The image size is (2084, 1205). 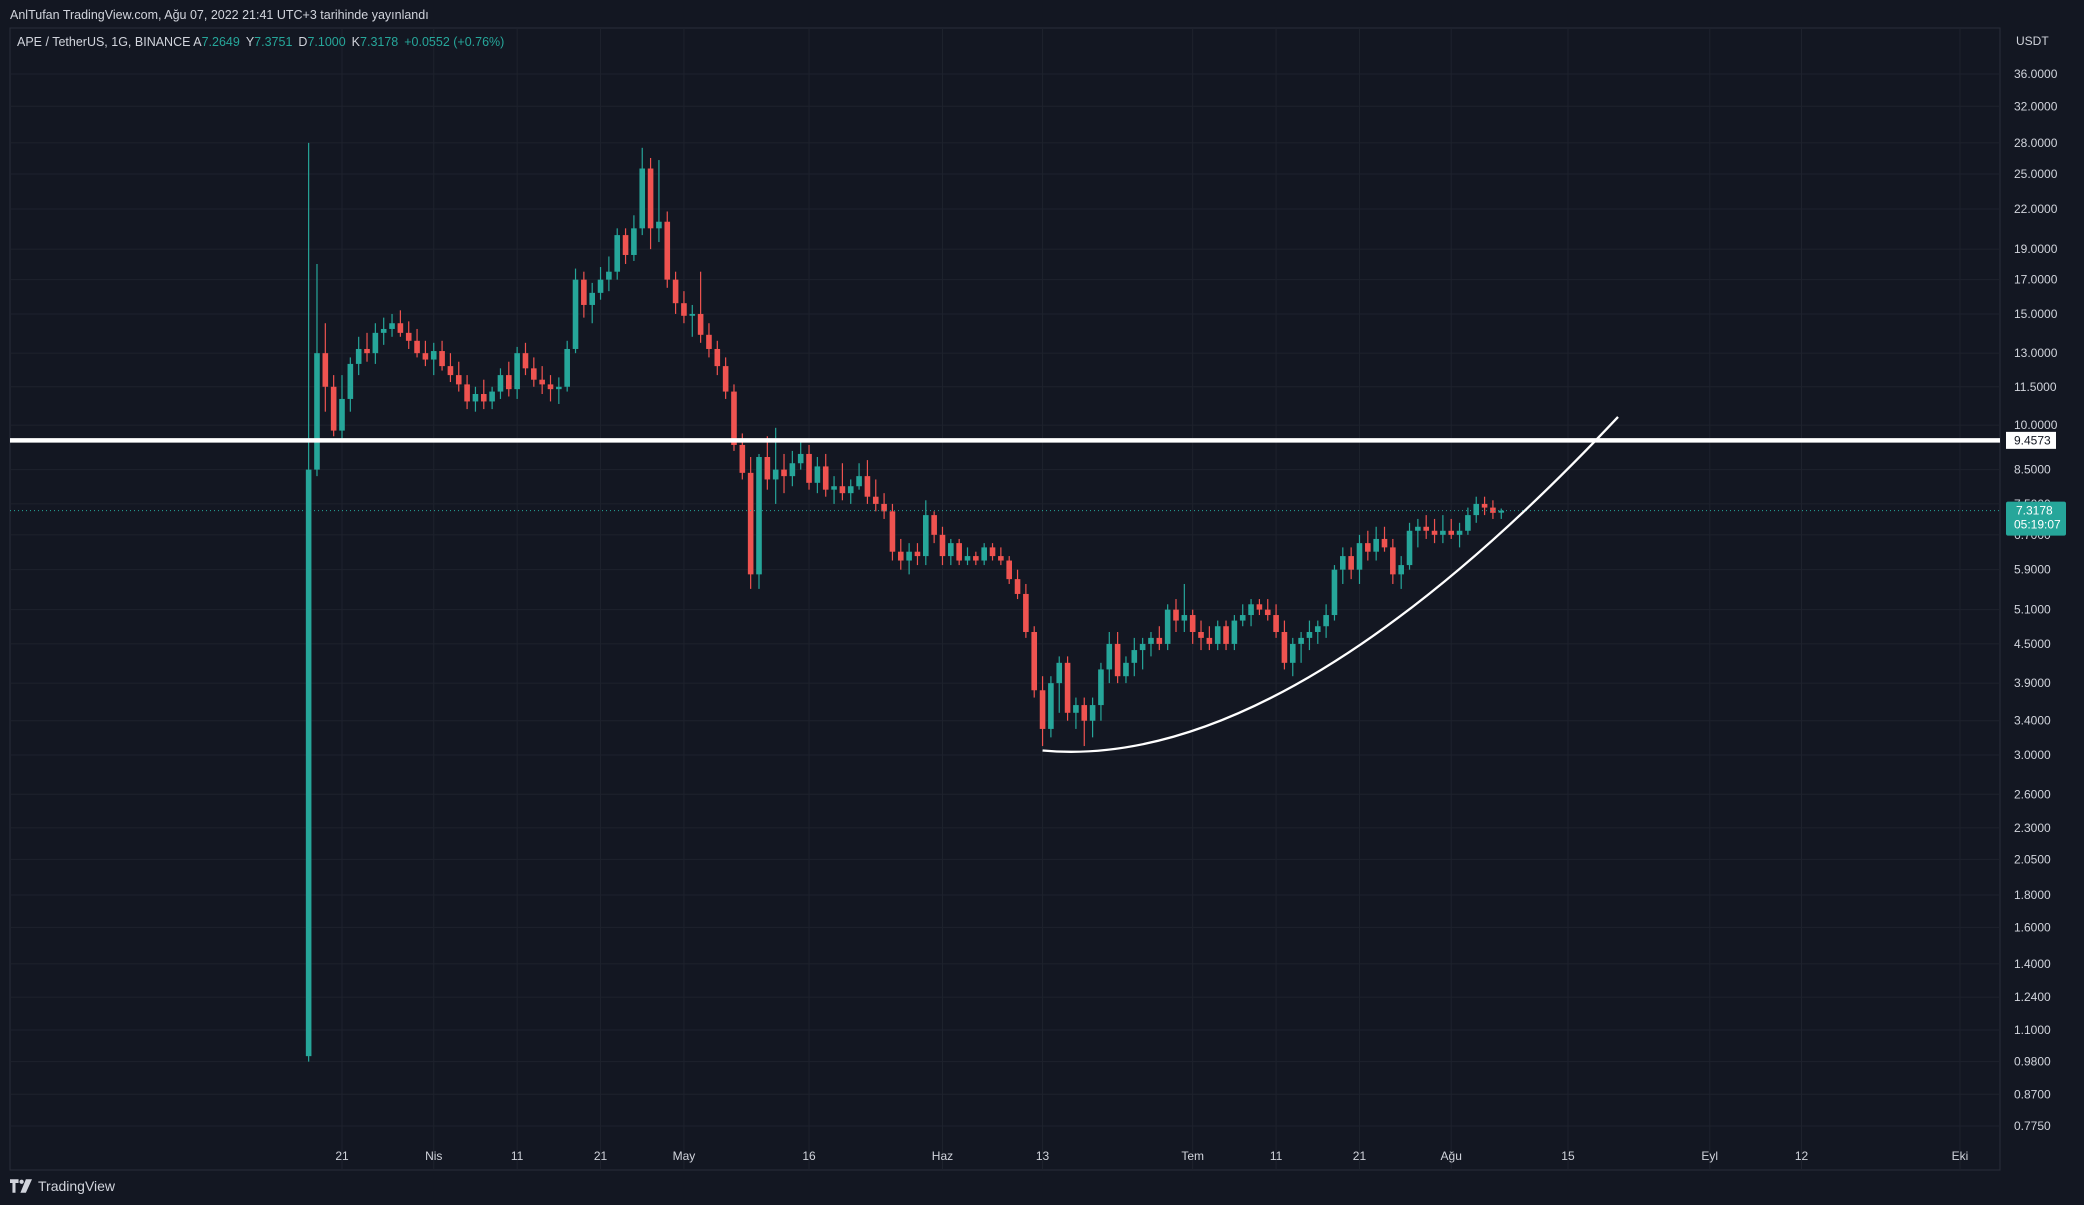 I want to click on y-tick-label: 32.0000, so click(x=2036, y=106).